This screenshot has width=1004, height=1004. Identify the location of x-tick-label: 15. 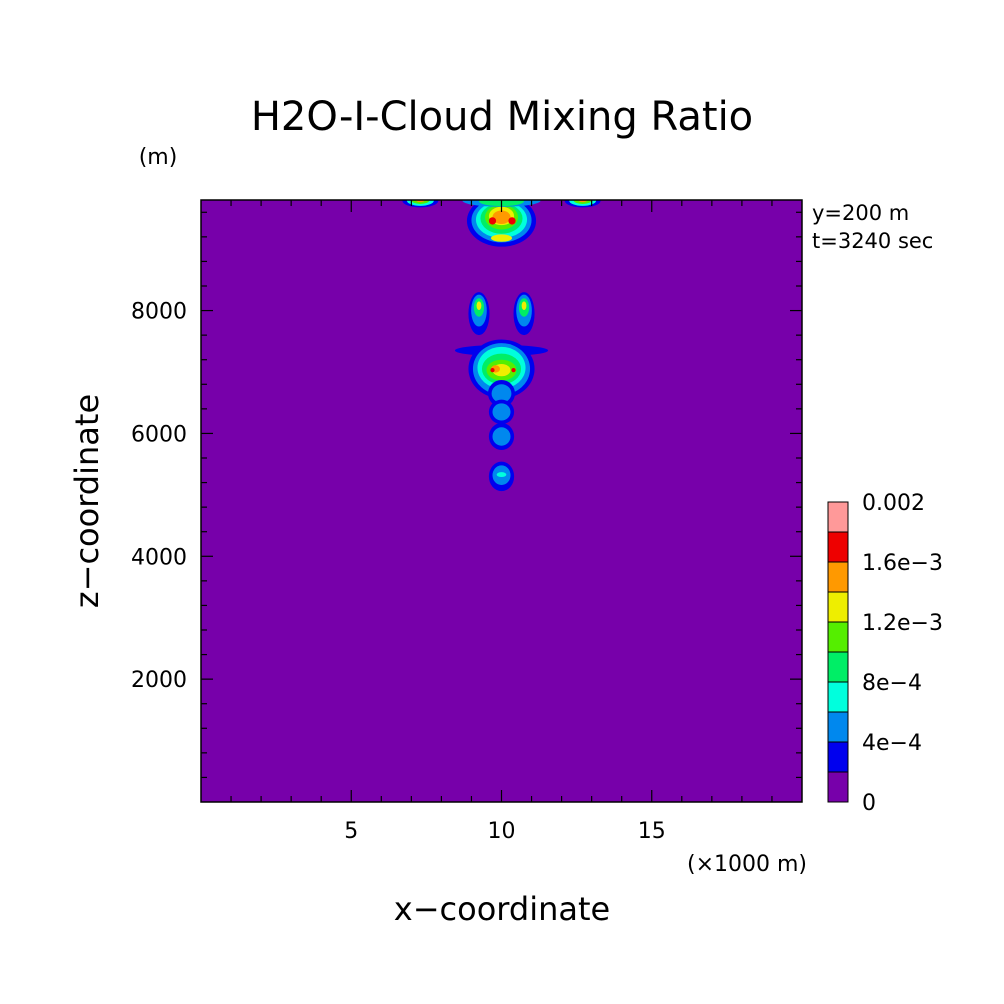
(652, 831).